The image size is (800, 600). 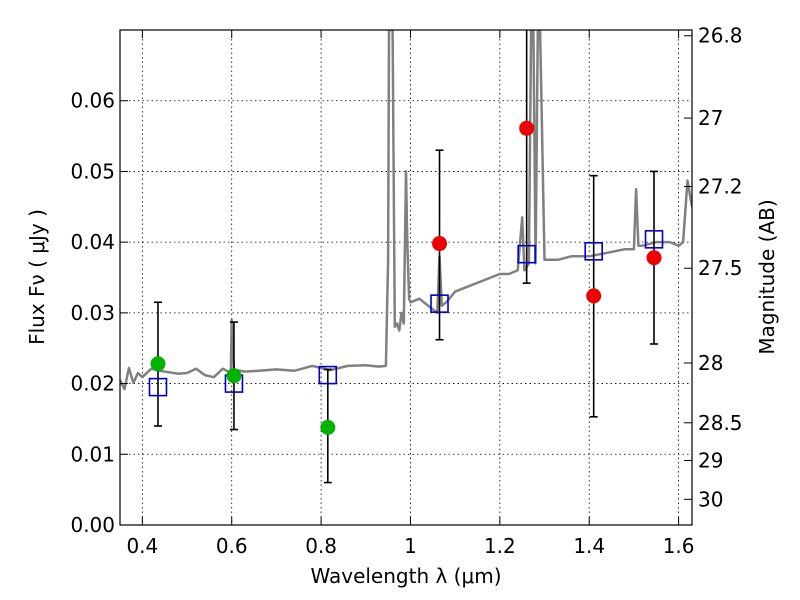 What do you see at coordinates (589, 546) in the screenshot?
I see `x-tick-label: 1.4` at bounding box center [589, 546].